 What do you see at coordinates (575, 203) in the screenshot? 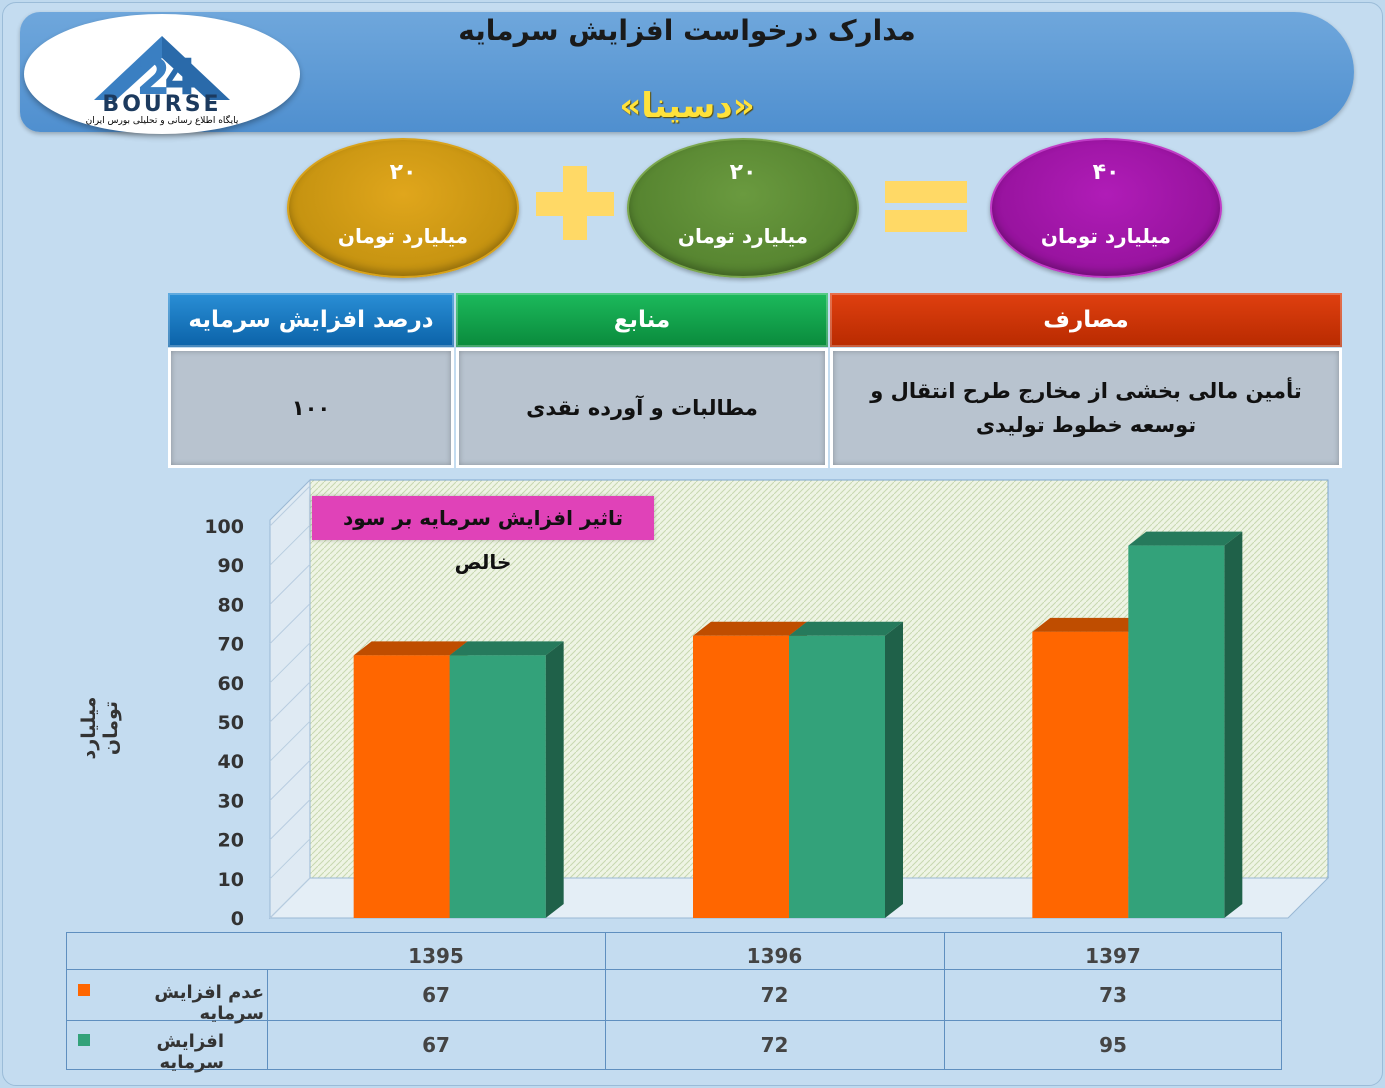
I see `plus-icon-vertical` at bounding box center [575, 203].